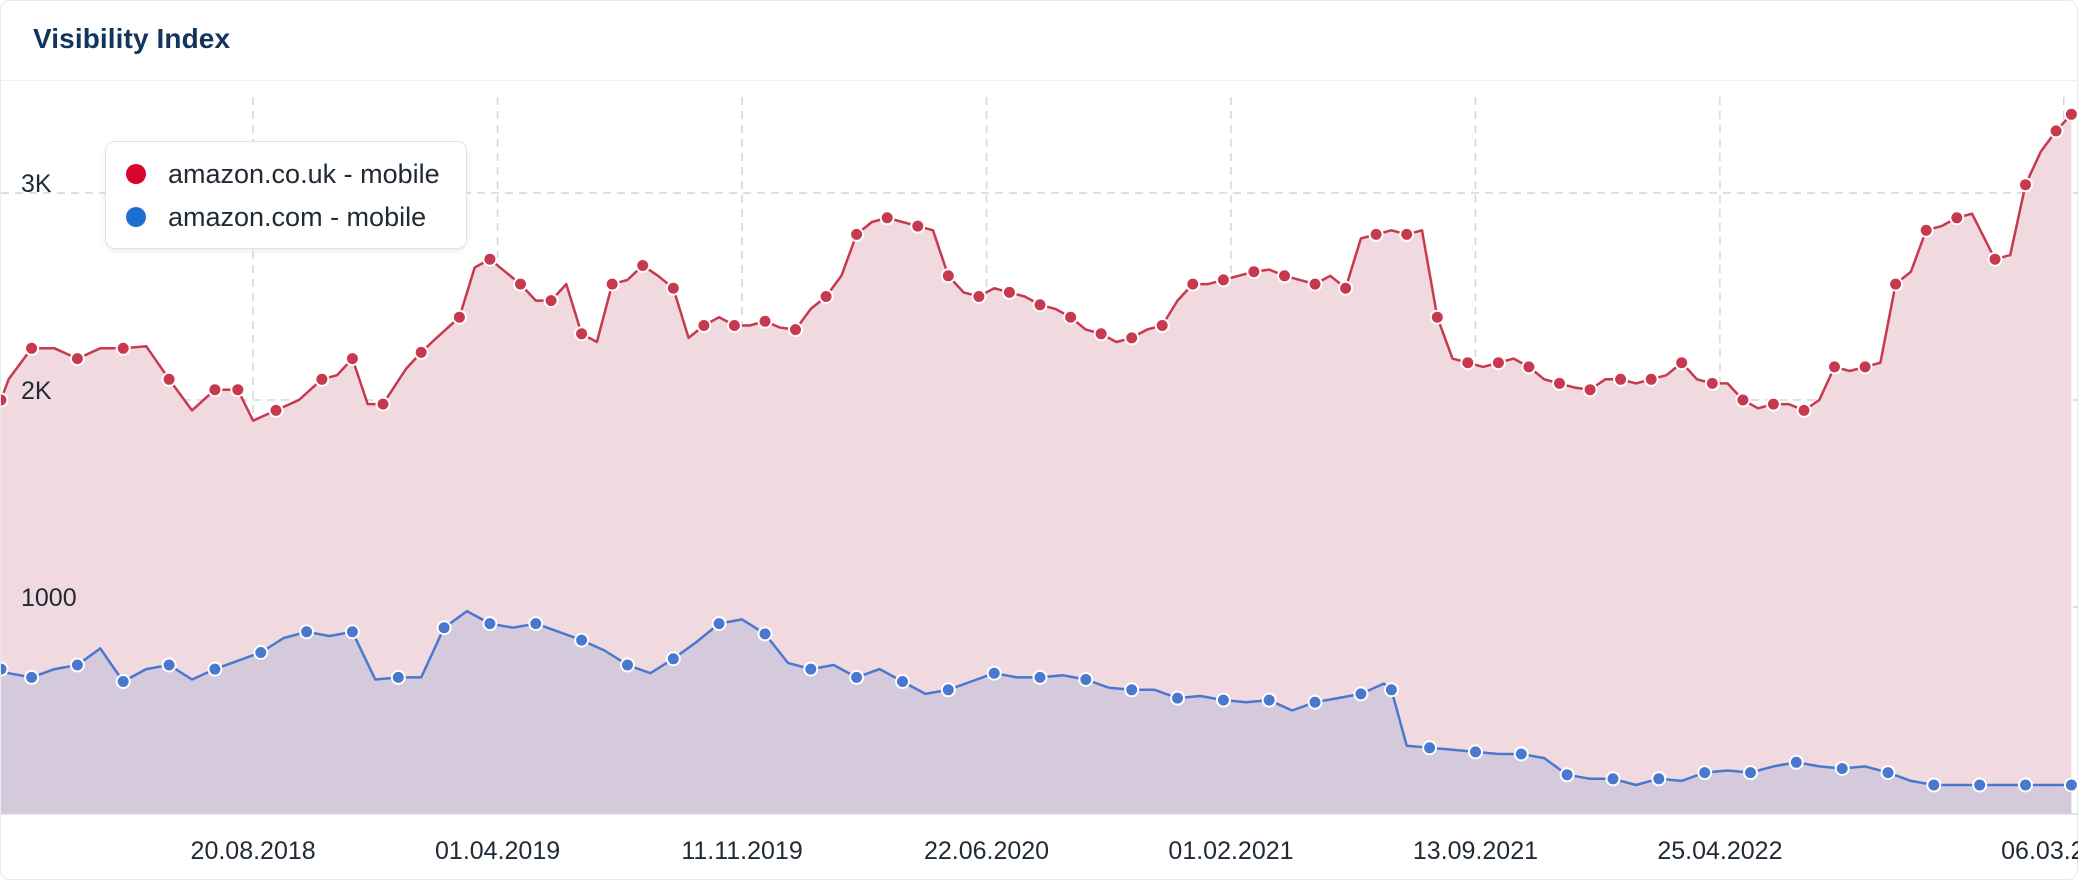  I want to click on legend-item-com: amazon.com - mobile, so click(276, 217).